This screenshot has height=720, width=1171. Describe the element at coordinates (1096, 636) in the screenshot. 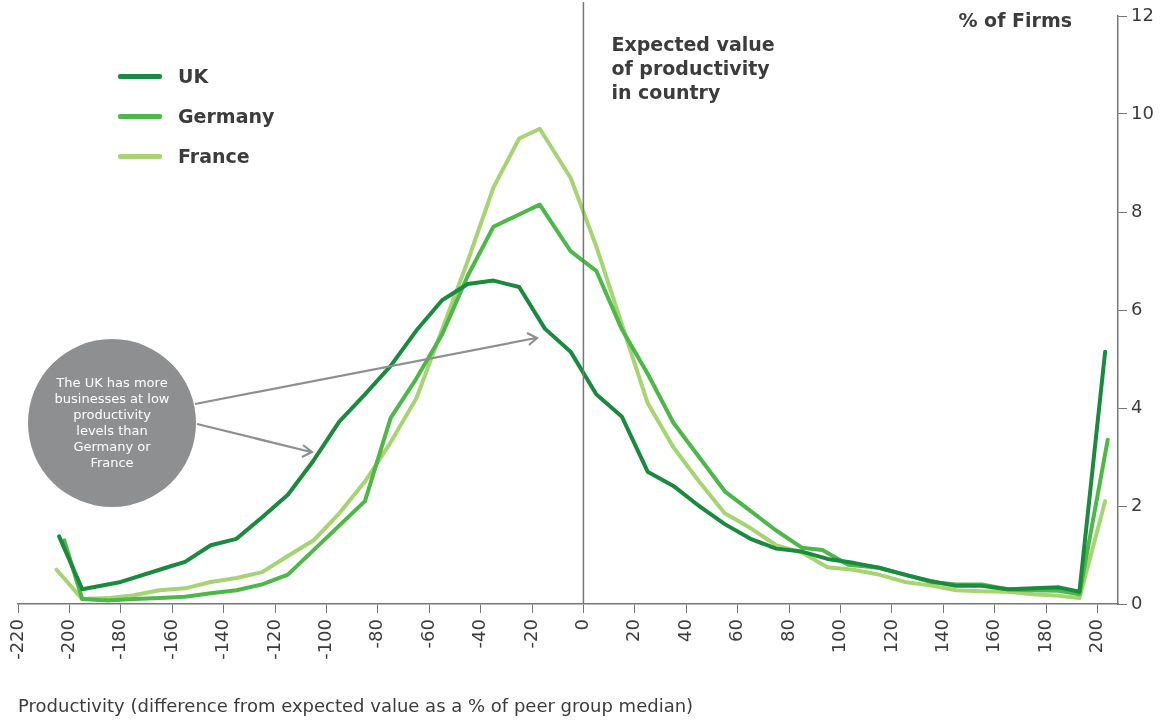

I see `x-tick-label: 200` at that location.